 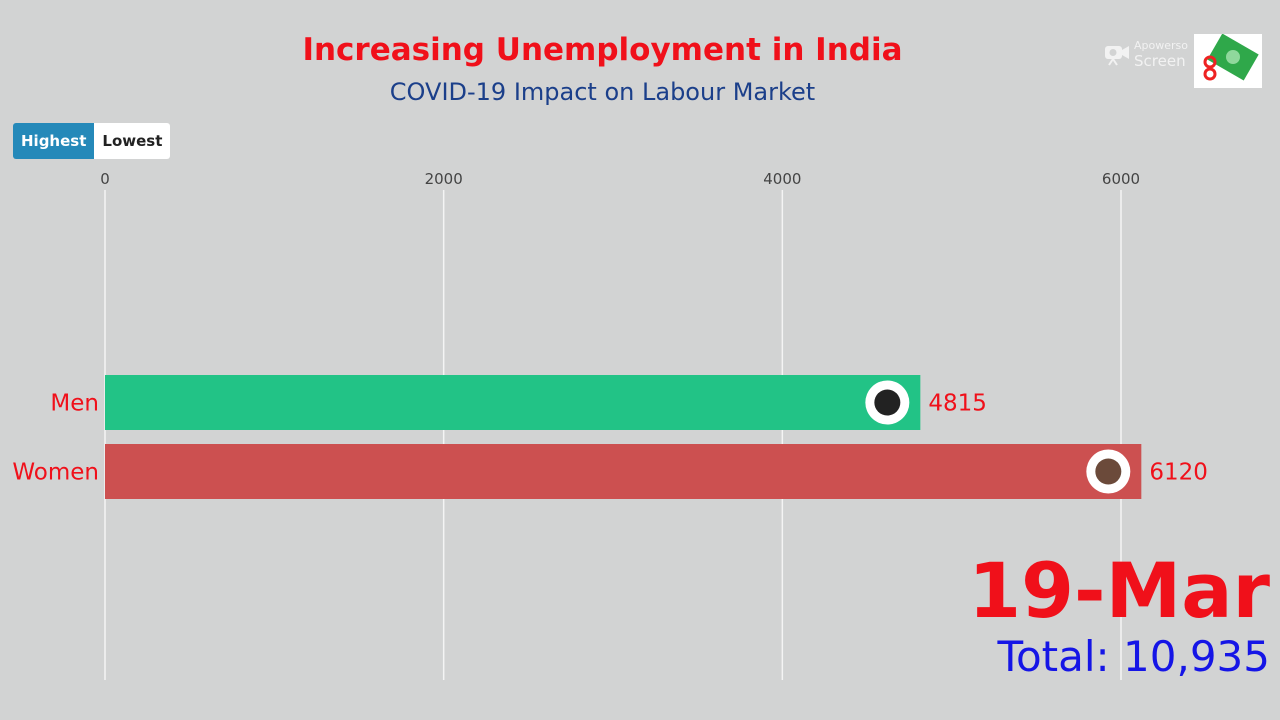 What do you see at coordinates (957, 404) in the screenshot?
I see `value-label: 4815` at bounding box center [957, 404].